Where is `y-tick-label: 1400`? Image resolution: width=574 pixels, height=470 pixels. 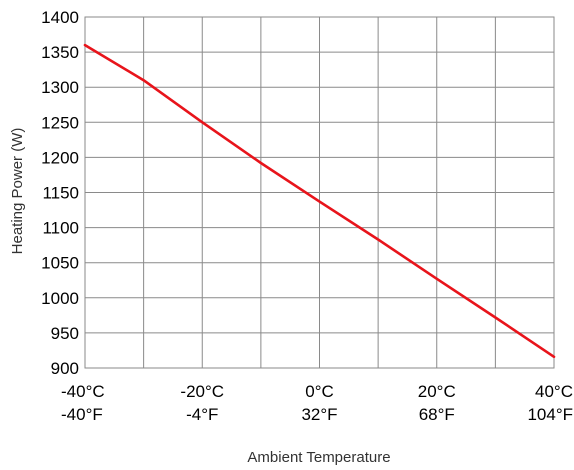
y-tick-label: 1400 is located at coordinates (60, 17).